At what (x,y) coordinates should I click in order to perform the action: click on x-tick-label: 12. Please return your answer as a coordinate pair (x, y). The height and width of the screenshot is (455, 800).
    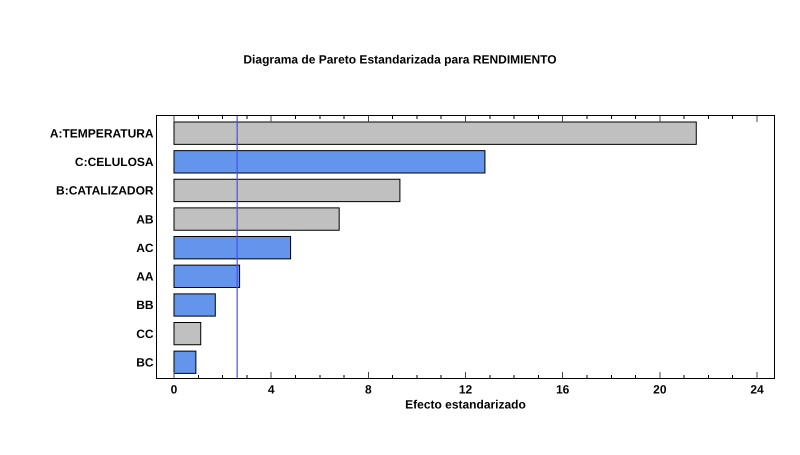
    Looking at the image, I should click on (465, 389).